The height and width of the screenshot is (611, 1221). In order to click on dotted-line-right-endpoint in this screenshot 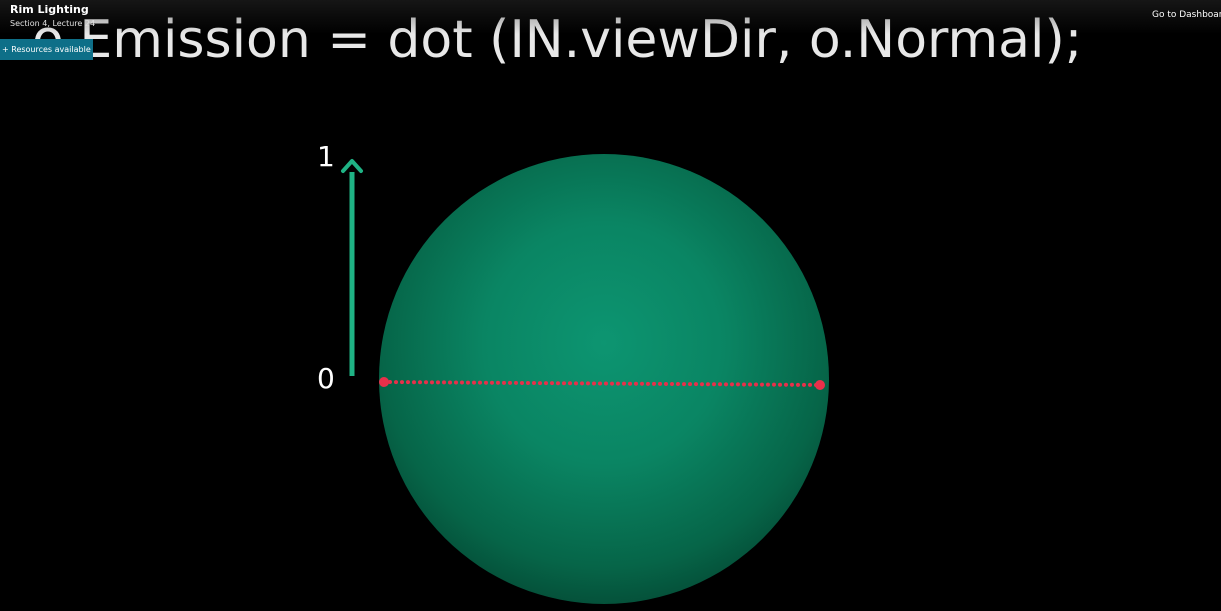, I will do `click(820, 385)`.